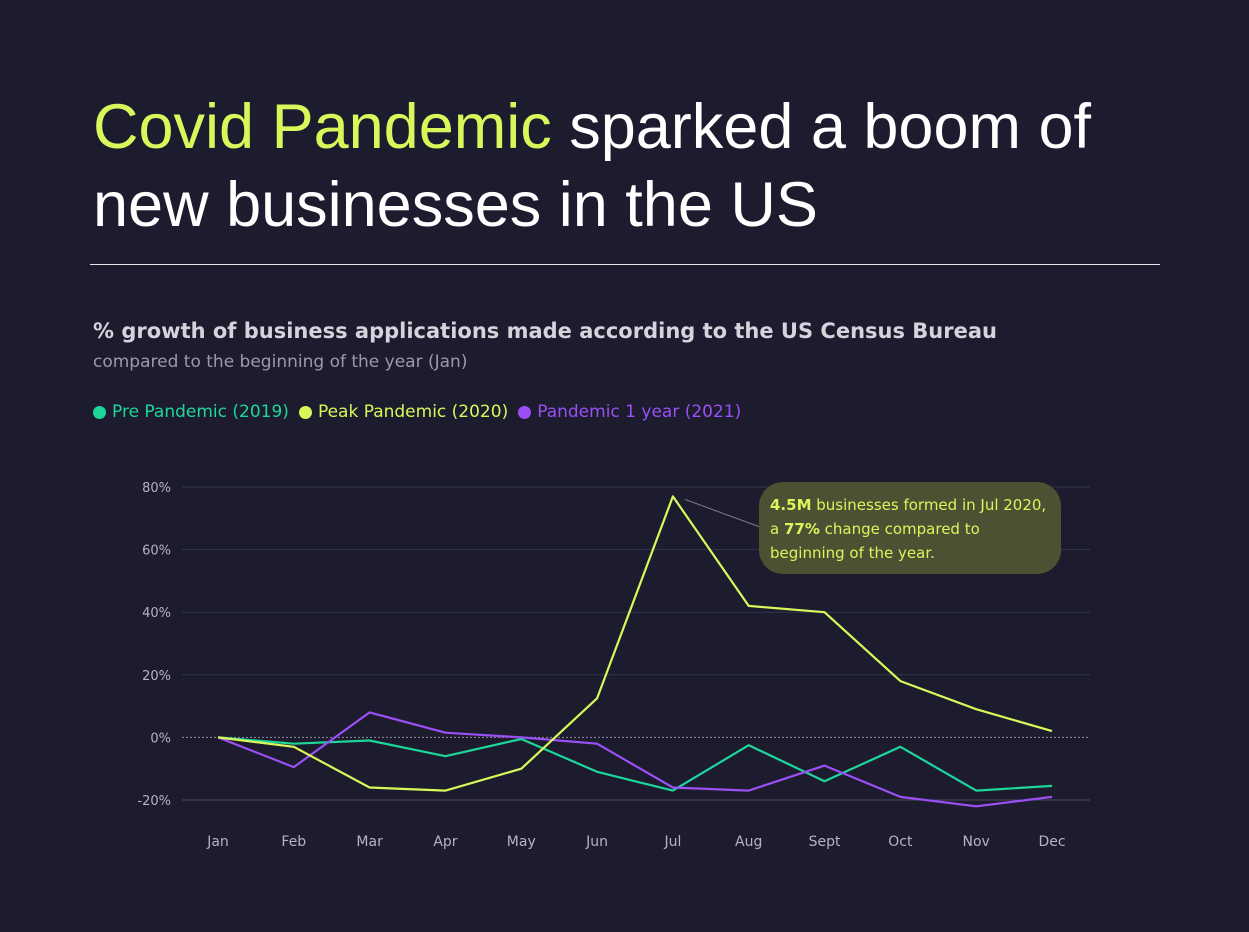 Image resolution: width=1249 pixels, height=932 pixels. I want to click on annotation-value: 4.5M, so click(791, 505).